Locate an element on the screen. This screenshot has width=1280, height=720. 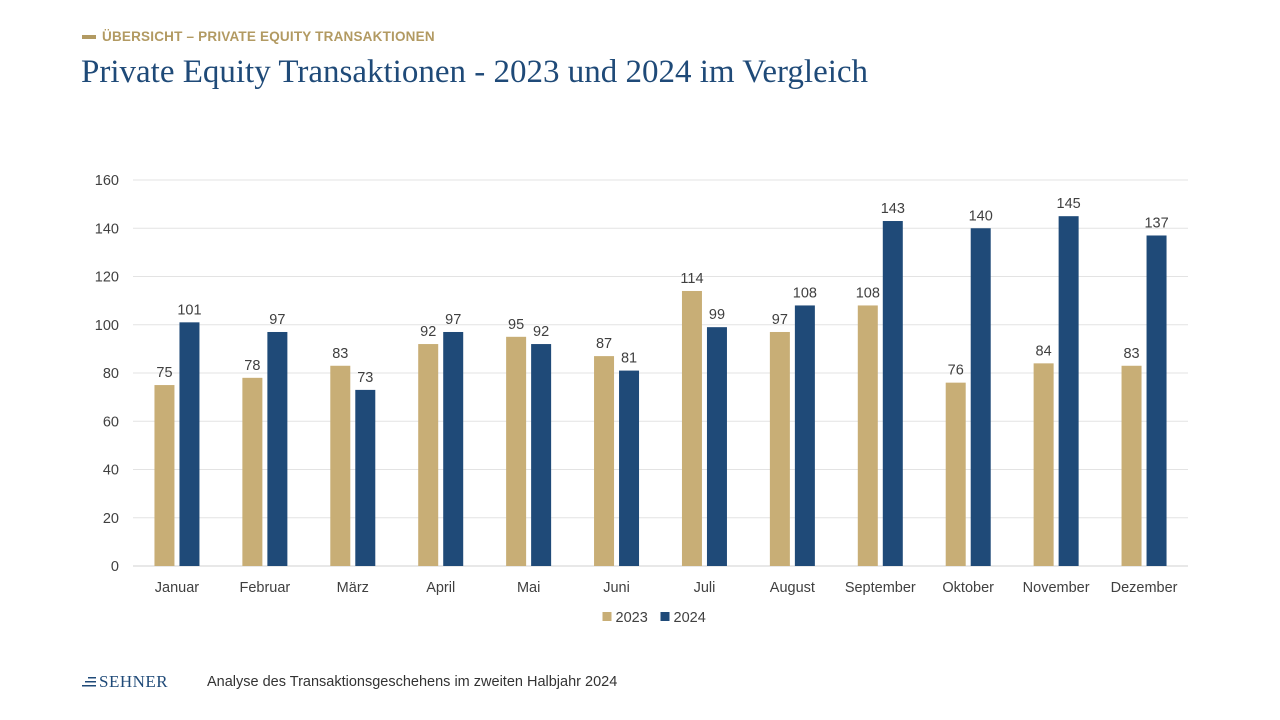
data-label: 87 is located at coordinates (604, 344).